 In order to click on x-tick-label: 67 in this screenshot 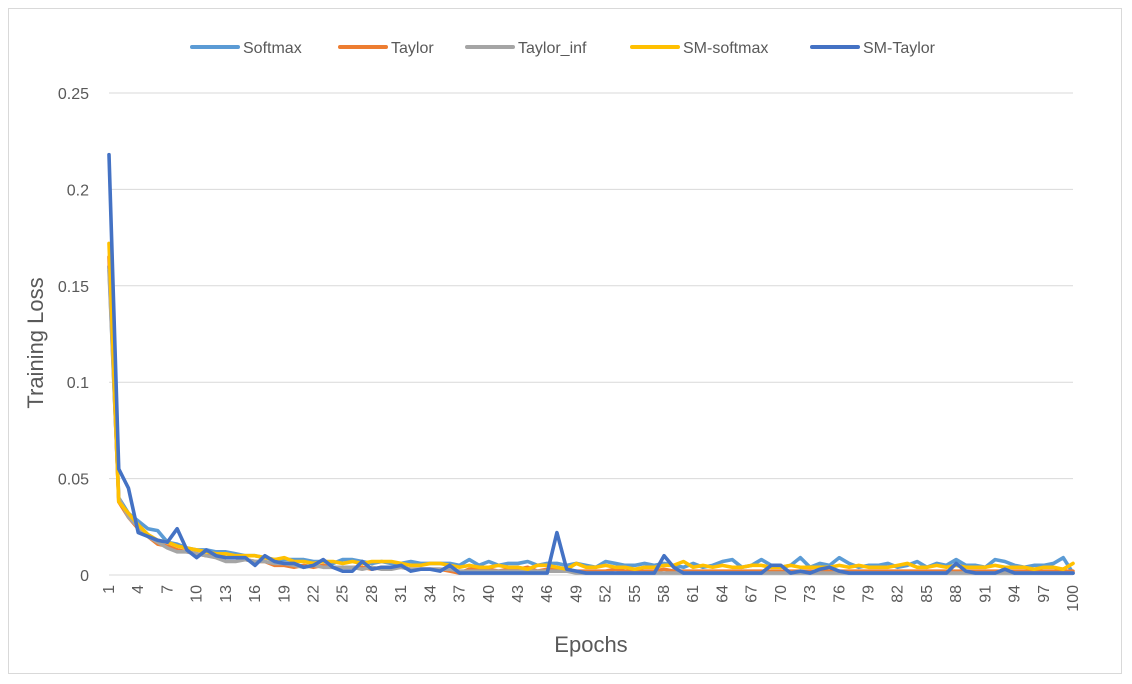, I will do `click(752, 594)`.